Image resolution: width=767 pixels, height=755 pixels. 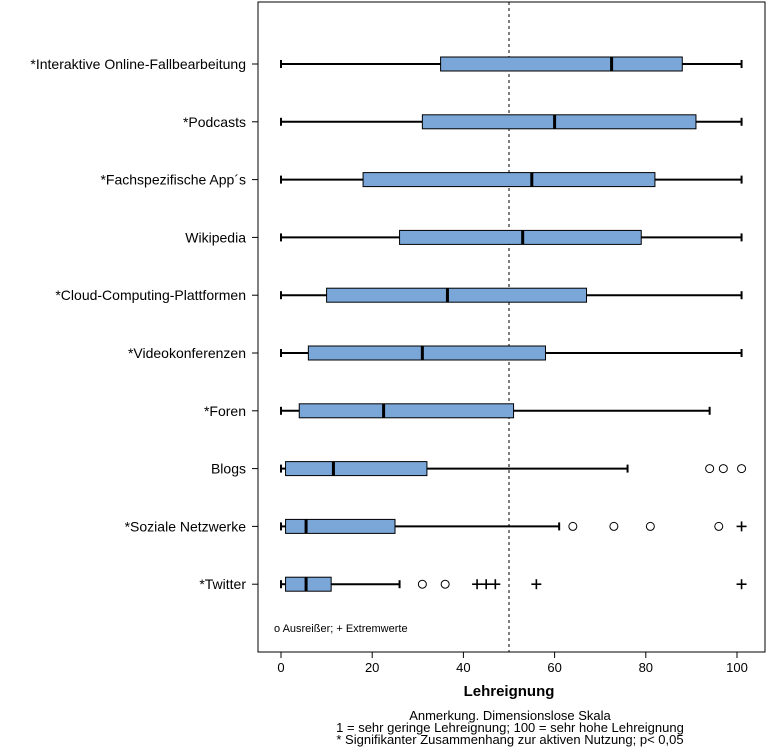 I want to click on box-row: *Foren, so click(x=457, y=411).